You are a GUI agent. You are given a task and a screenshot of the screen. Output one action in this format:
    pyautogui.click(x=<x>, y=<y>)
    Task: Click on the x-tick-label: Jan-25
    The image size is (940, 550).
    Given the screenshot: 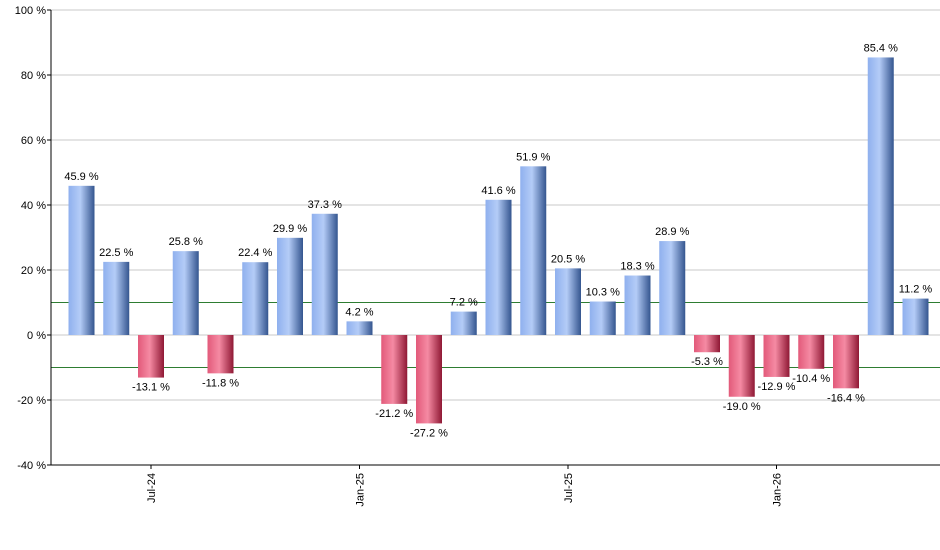 What is the action you would take?
    pyautogui.click(x=361, y=490)
    